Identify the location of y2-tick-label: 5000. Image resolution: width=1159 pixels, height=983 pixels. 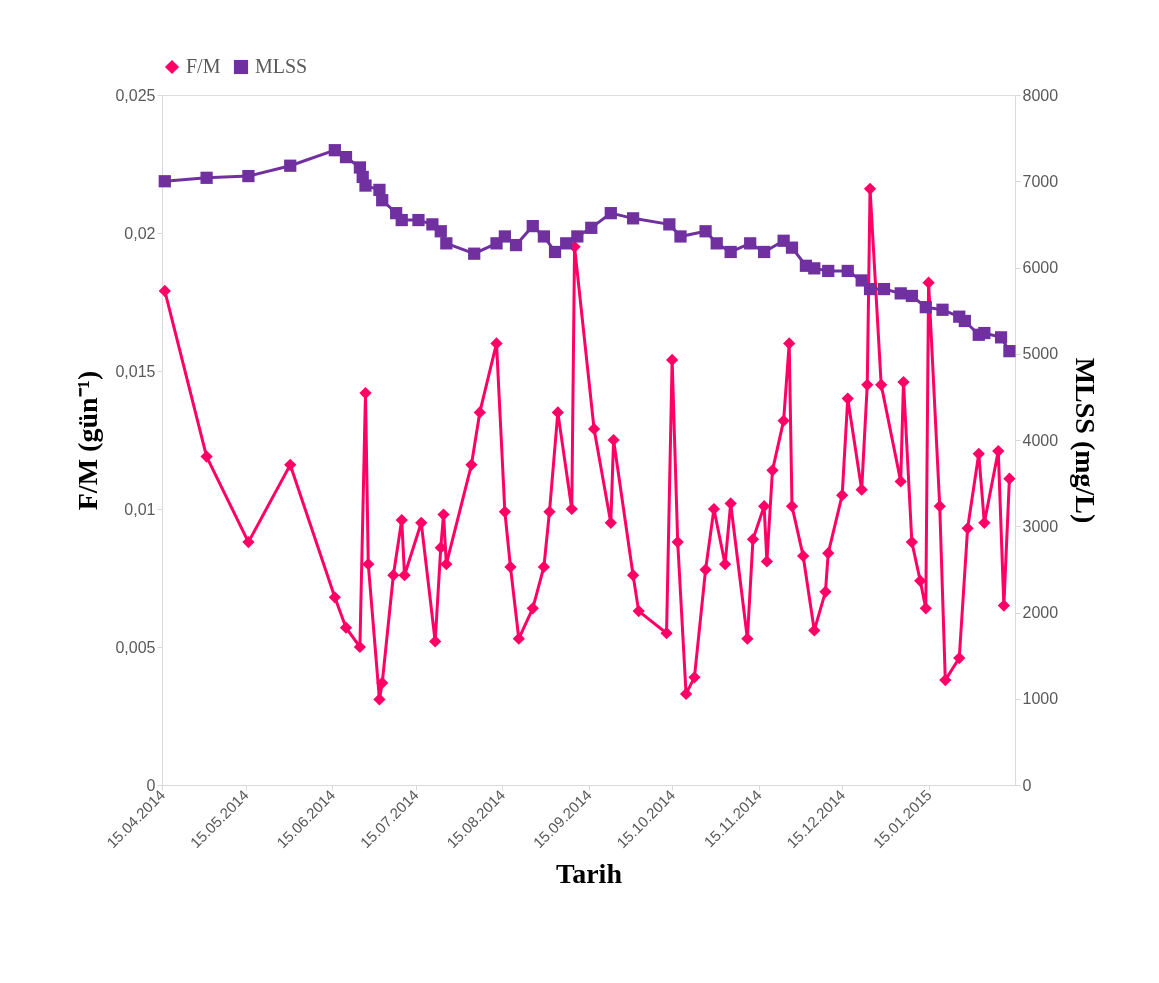
(1040, 354).